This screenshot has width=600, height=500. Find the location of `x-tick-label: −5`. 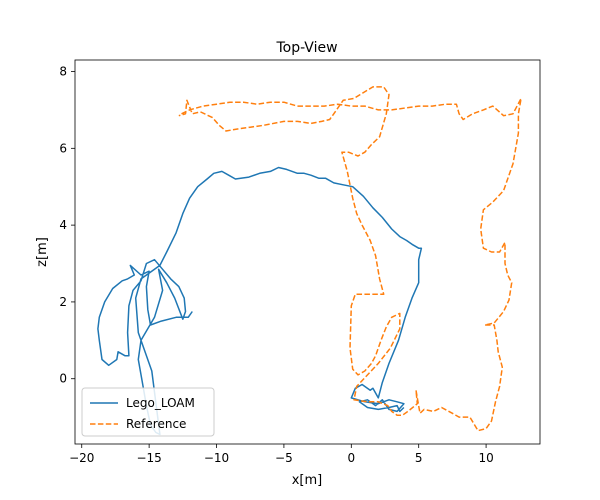

x-tick-label: −5 is located at coordinates (284, 458).